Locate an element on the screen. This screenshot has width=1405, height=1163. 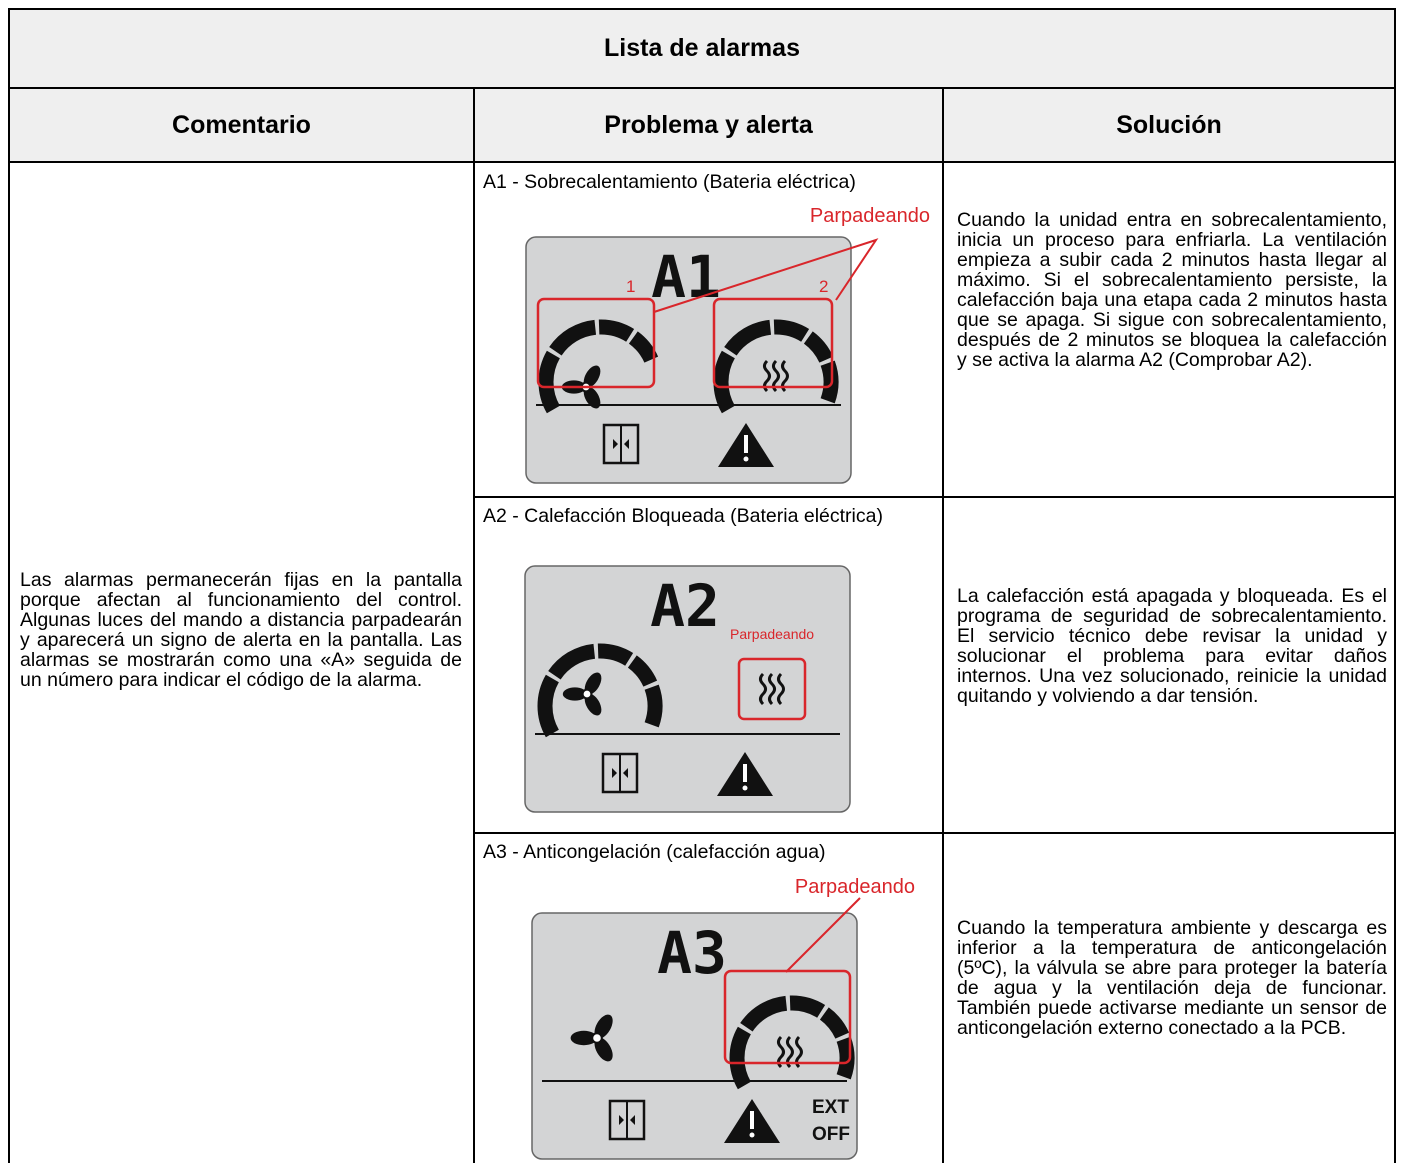
lcd-code: A1 is located at coordinates (686, 277).